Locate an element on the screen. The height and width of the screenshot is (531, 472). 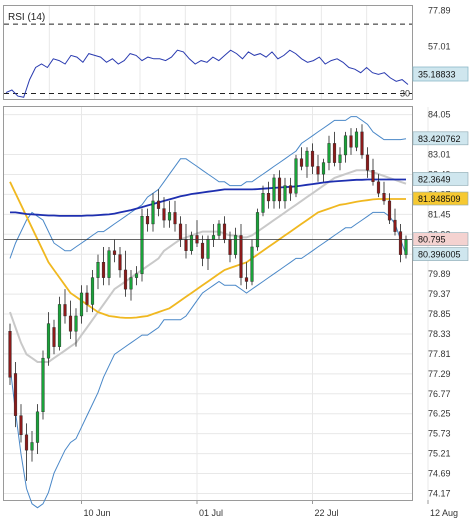
price-value-tag-label: 81.848509 is located at coordinates (439, 199).